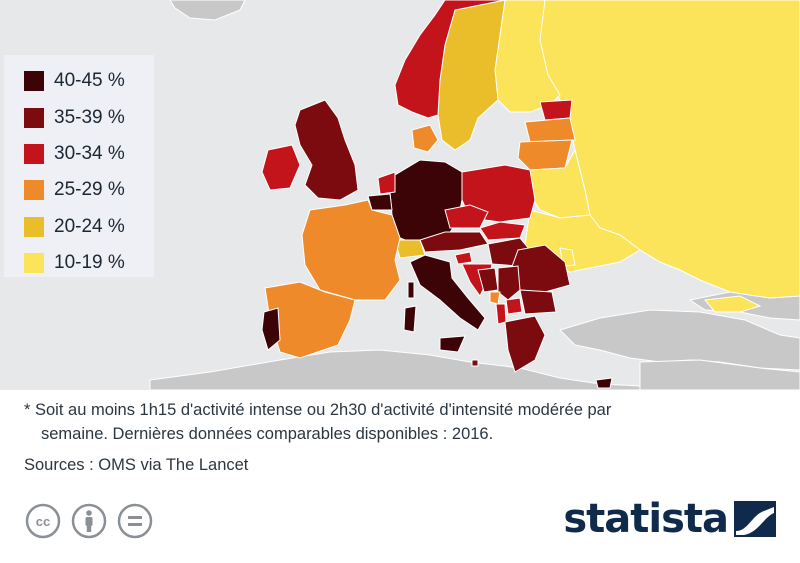 This screenshot has width=800, height=563. I want to click on region-czechia, so click(466, 216).